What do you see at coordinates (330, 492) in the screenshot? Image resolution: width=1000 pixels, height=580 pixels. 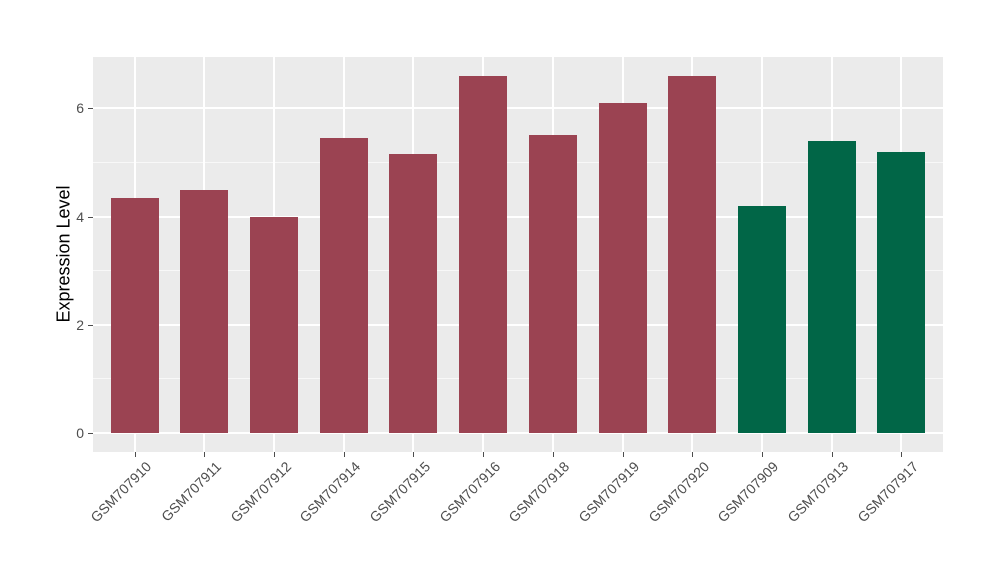 I see `x-tick-label: GSM707914` at bounding box center [330, 492].